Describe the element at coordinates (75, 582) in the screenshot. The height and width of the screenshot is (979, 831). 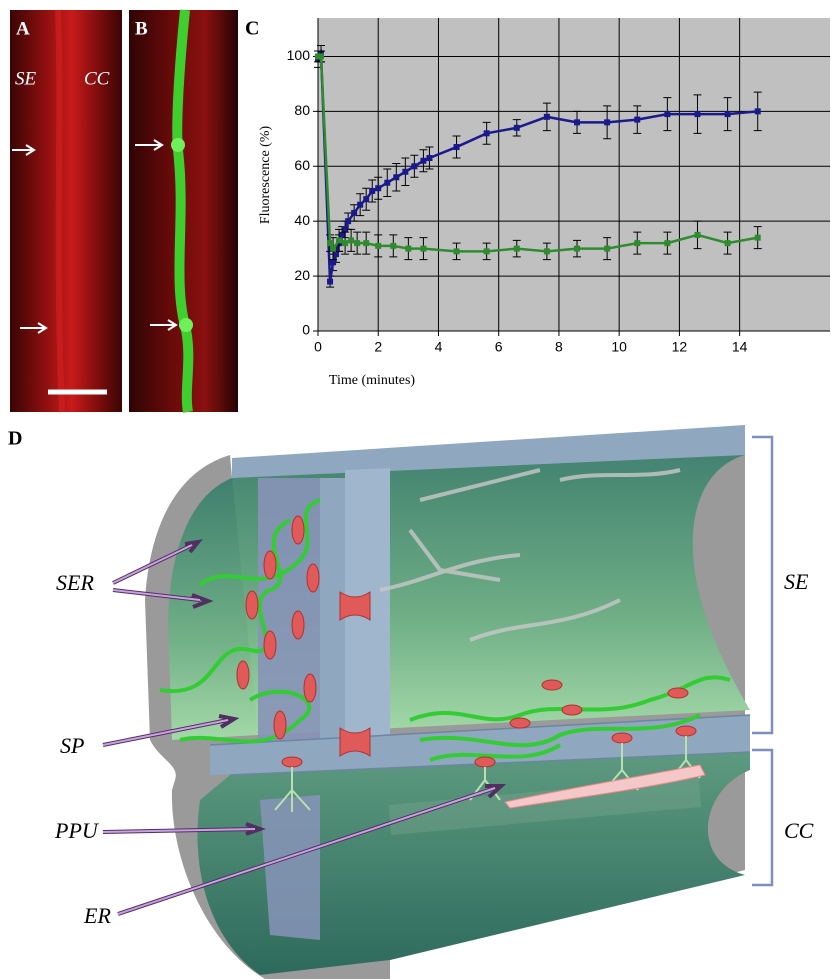
I see `diagram-label: SER` at that location.